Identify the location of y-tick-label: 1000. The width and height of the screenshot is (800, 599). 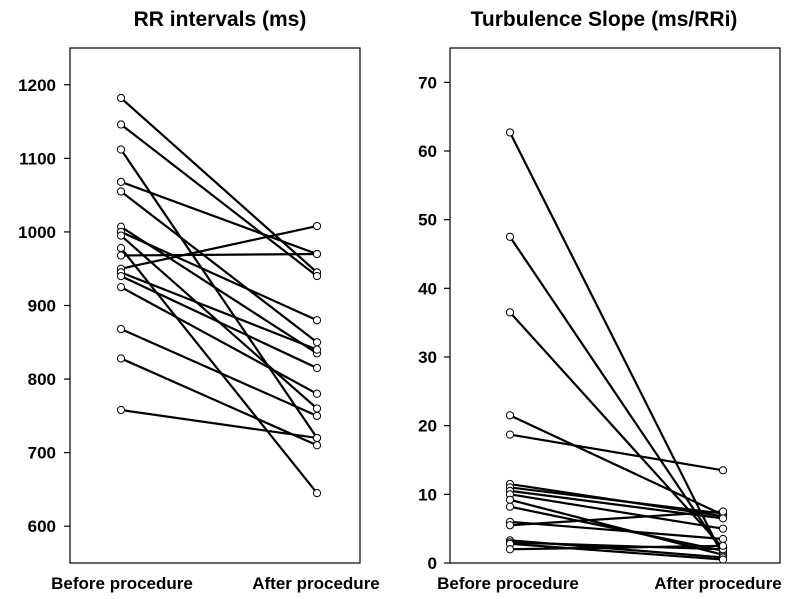
(37, 232).